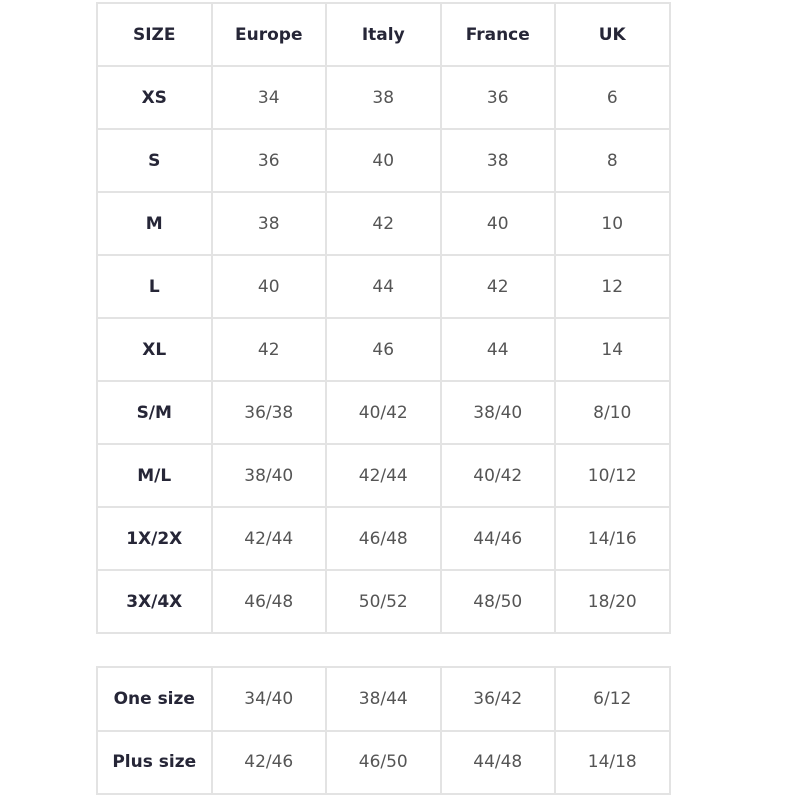 The width and height of the screenshot is (800, 800). Describe the element at coordinates (497, 34) in the screenshot. I see `column-header: France` at that location.